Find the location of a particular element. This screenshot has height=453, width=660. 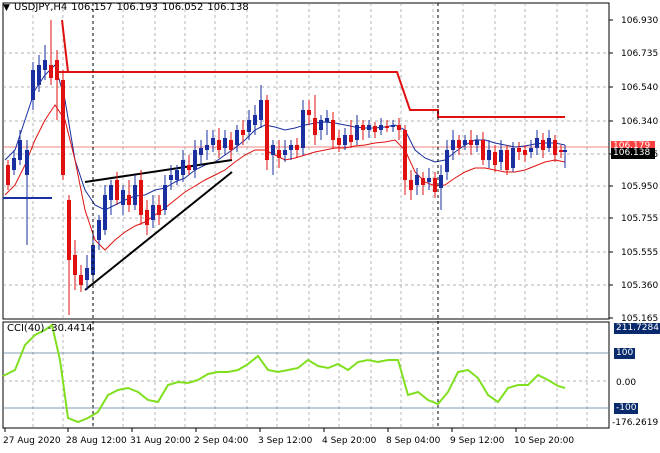

price-label: 105.360 is located at coordinates (639, 286).